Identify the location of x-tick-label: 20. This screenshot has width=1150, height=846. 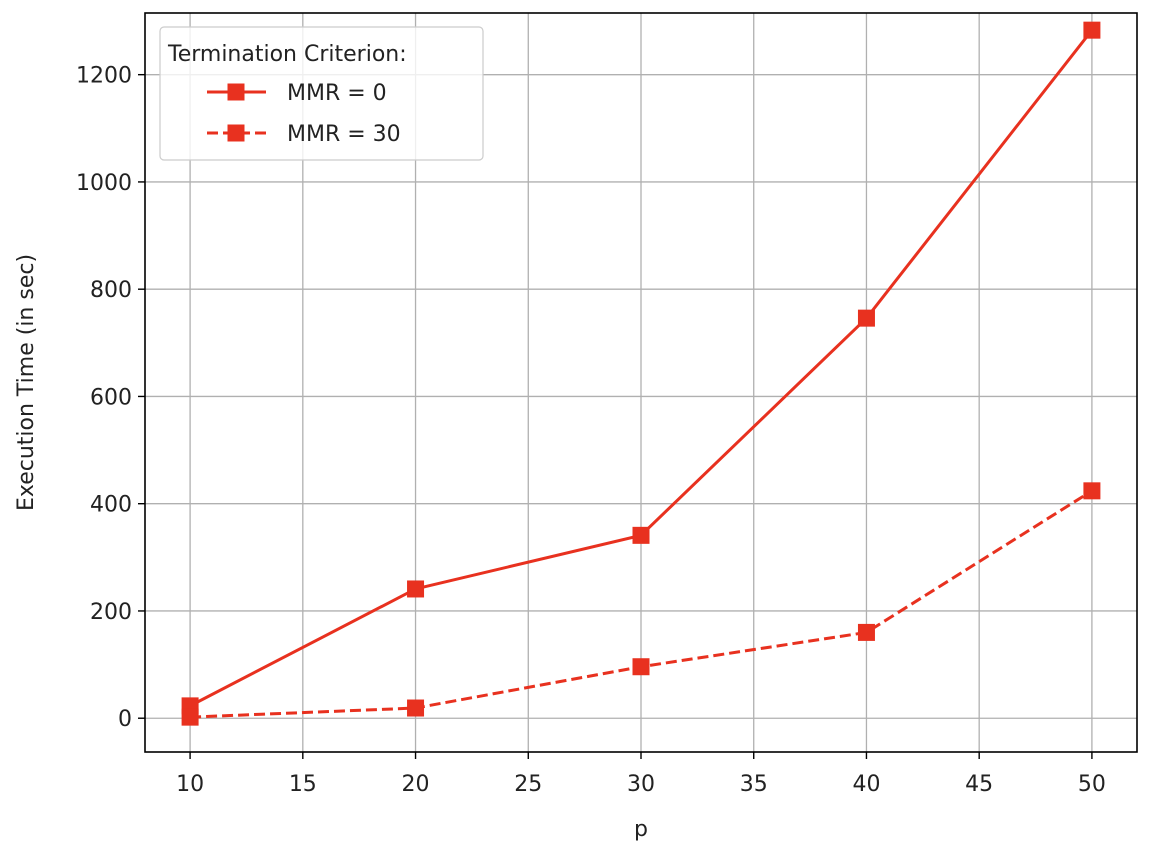
(416, 784).